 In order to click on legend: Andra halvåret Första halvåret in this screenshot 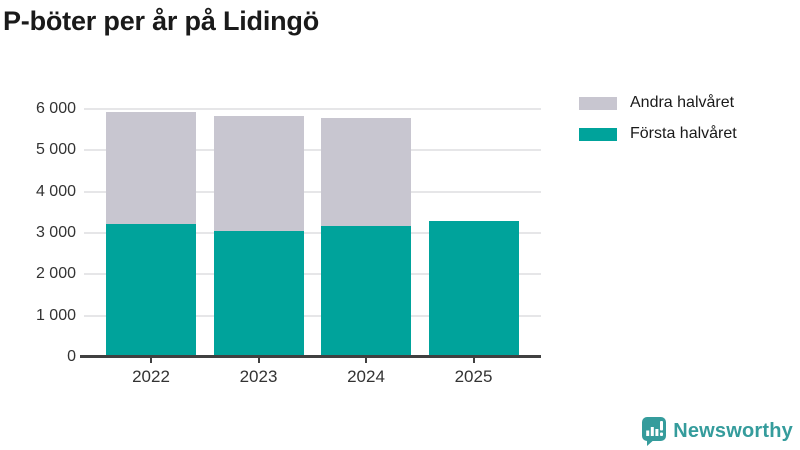, I will do `click(658, 118)`.